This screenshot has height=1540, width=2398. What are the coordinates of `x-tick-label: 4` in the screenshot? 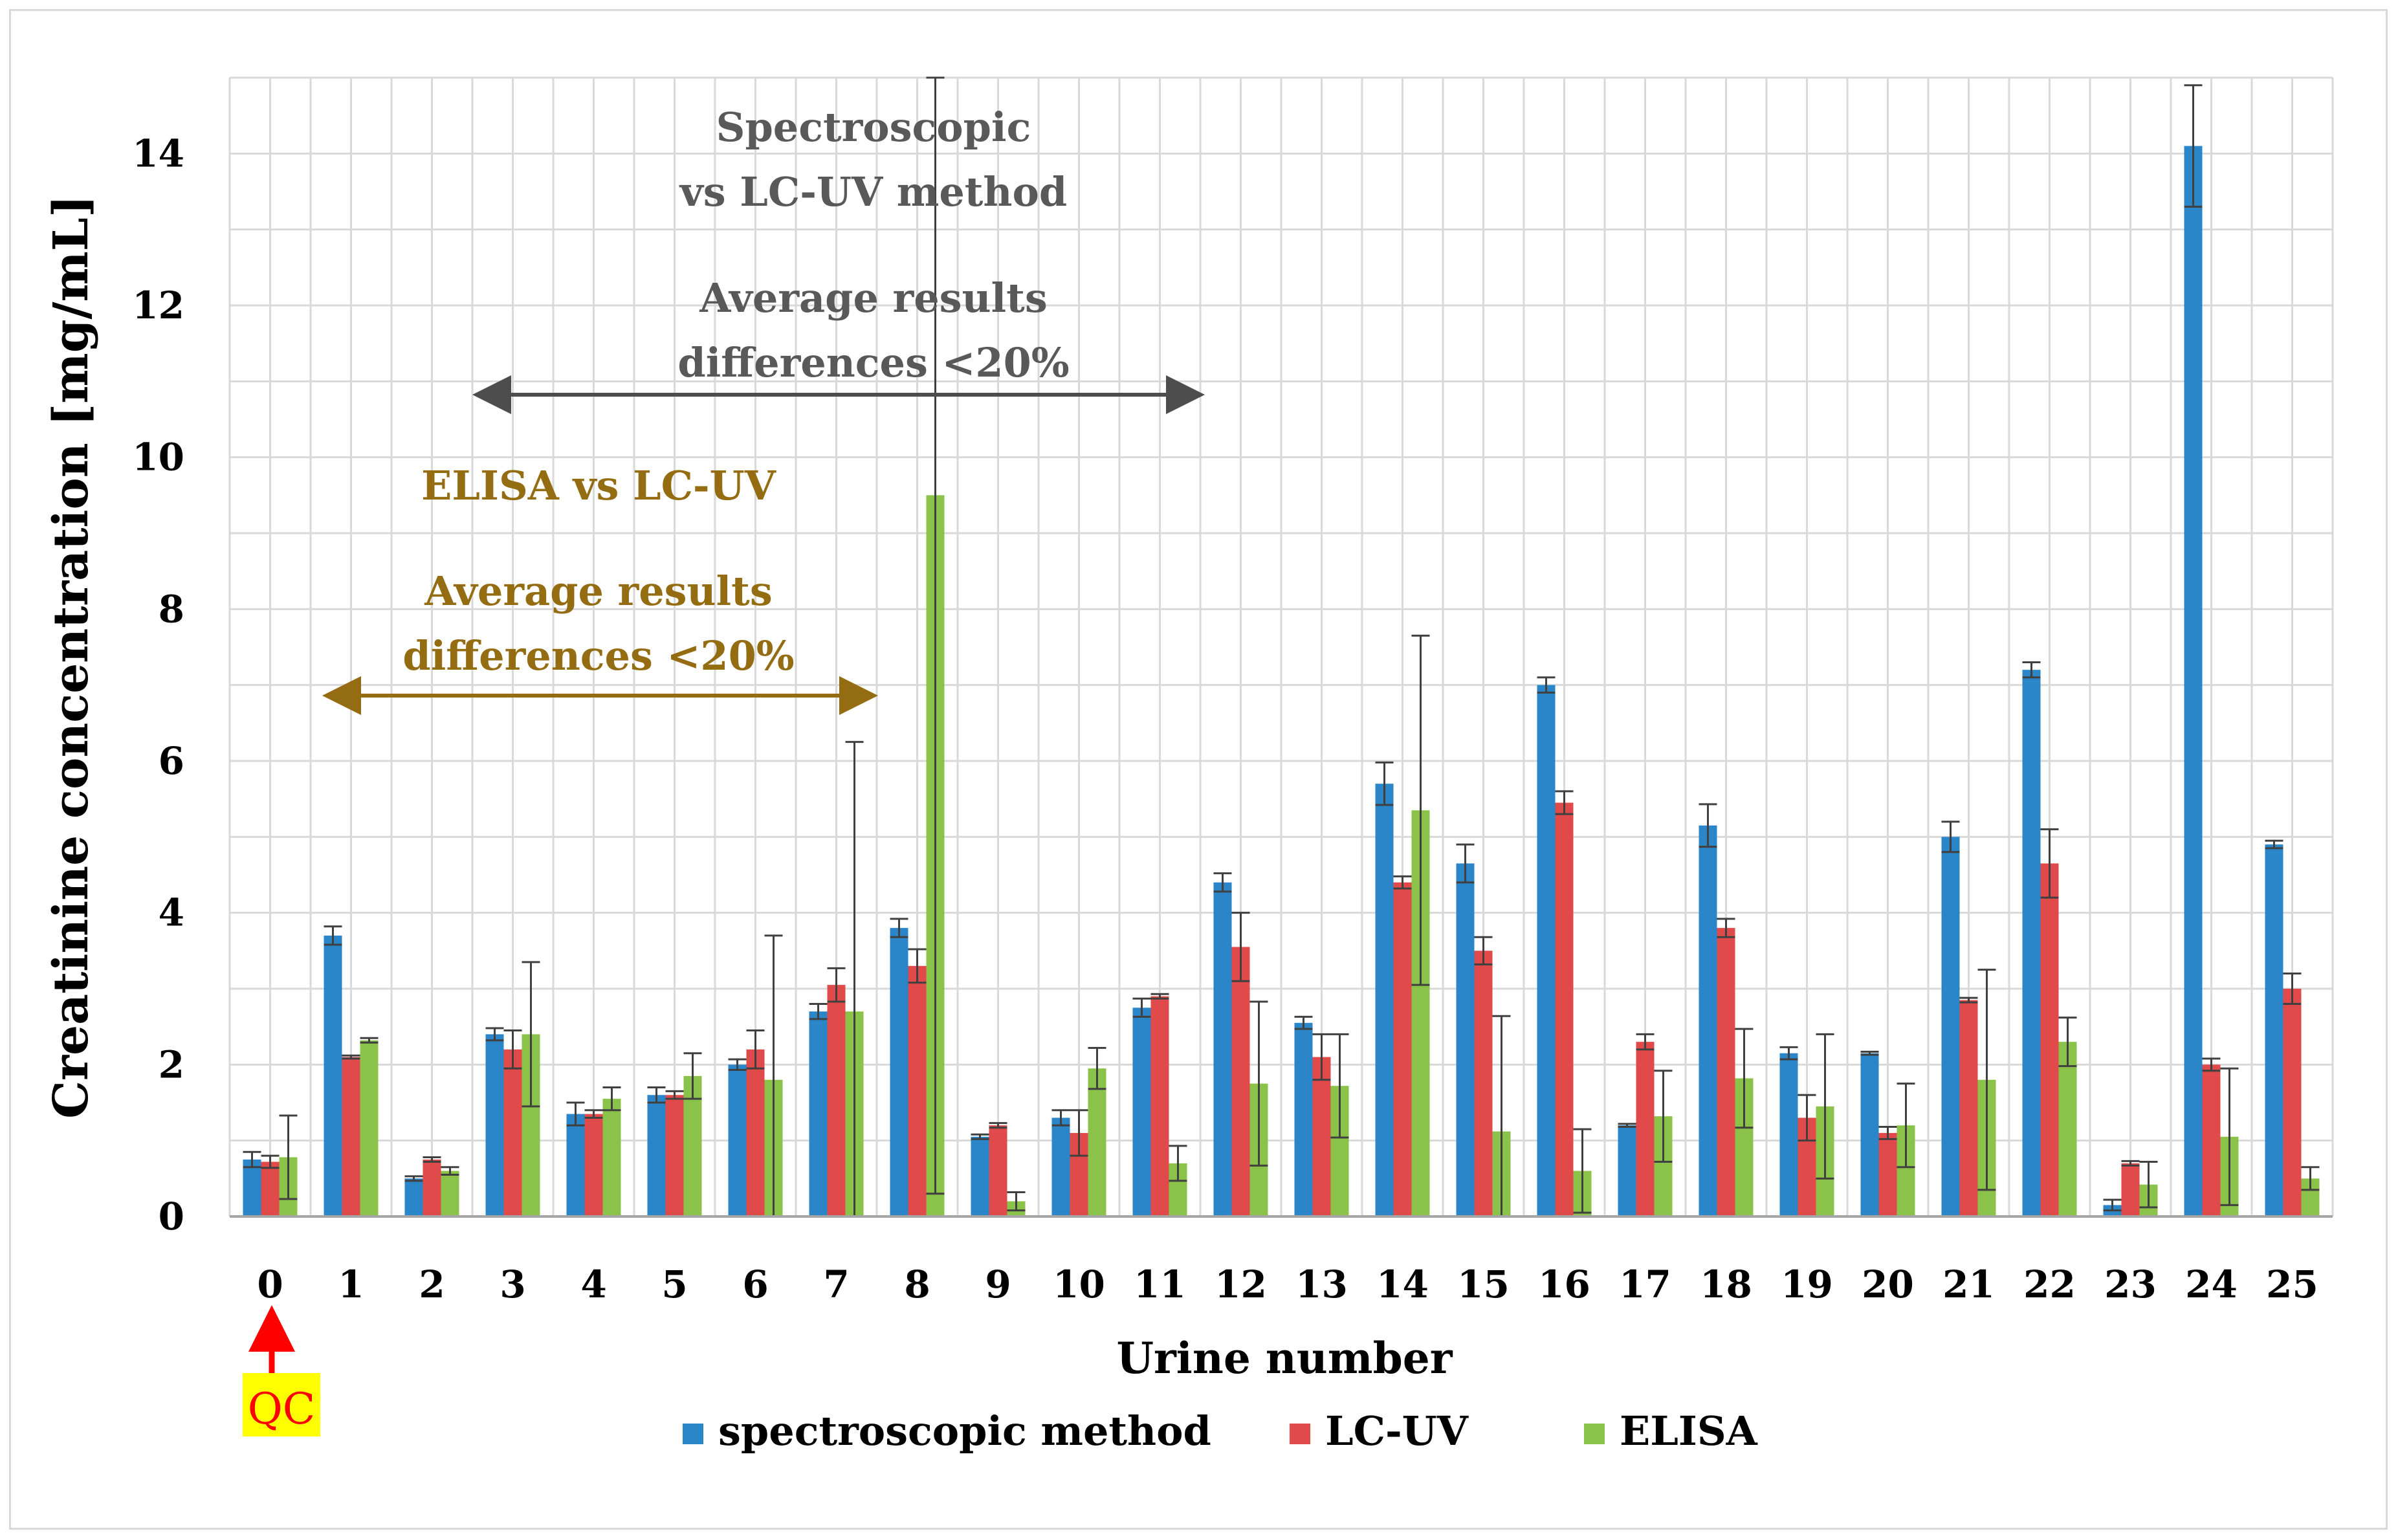 It's located at (593, 1284).